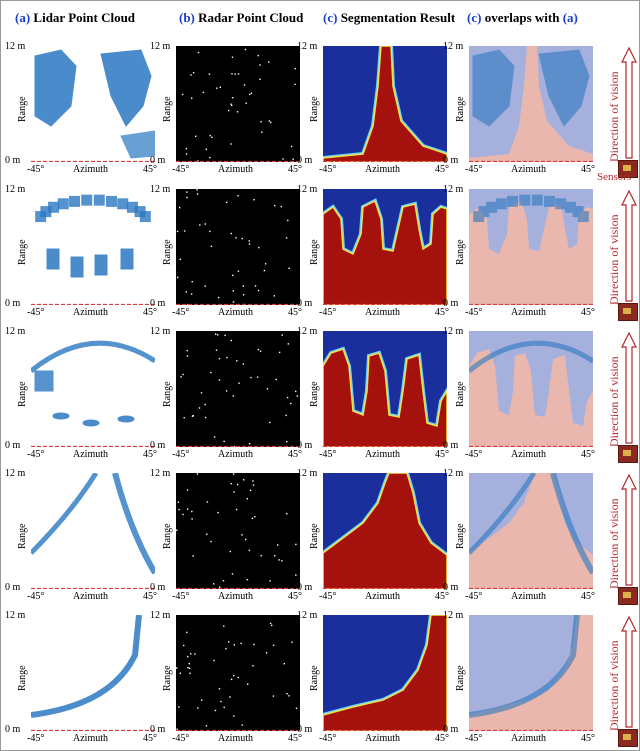 Image resolution: width=640 pixels, height=751 pixels. What do you see at coordinates (389, 17) in the screenshot?
I see `header-segmentation: (c) Segmentation Result` at bounding box center [389, 17].